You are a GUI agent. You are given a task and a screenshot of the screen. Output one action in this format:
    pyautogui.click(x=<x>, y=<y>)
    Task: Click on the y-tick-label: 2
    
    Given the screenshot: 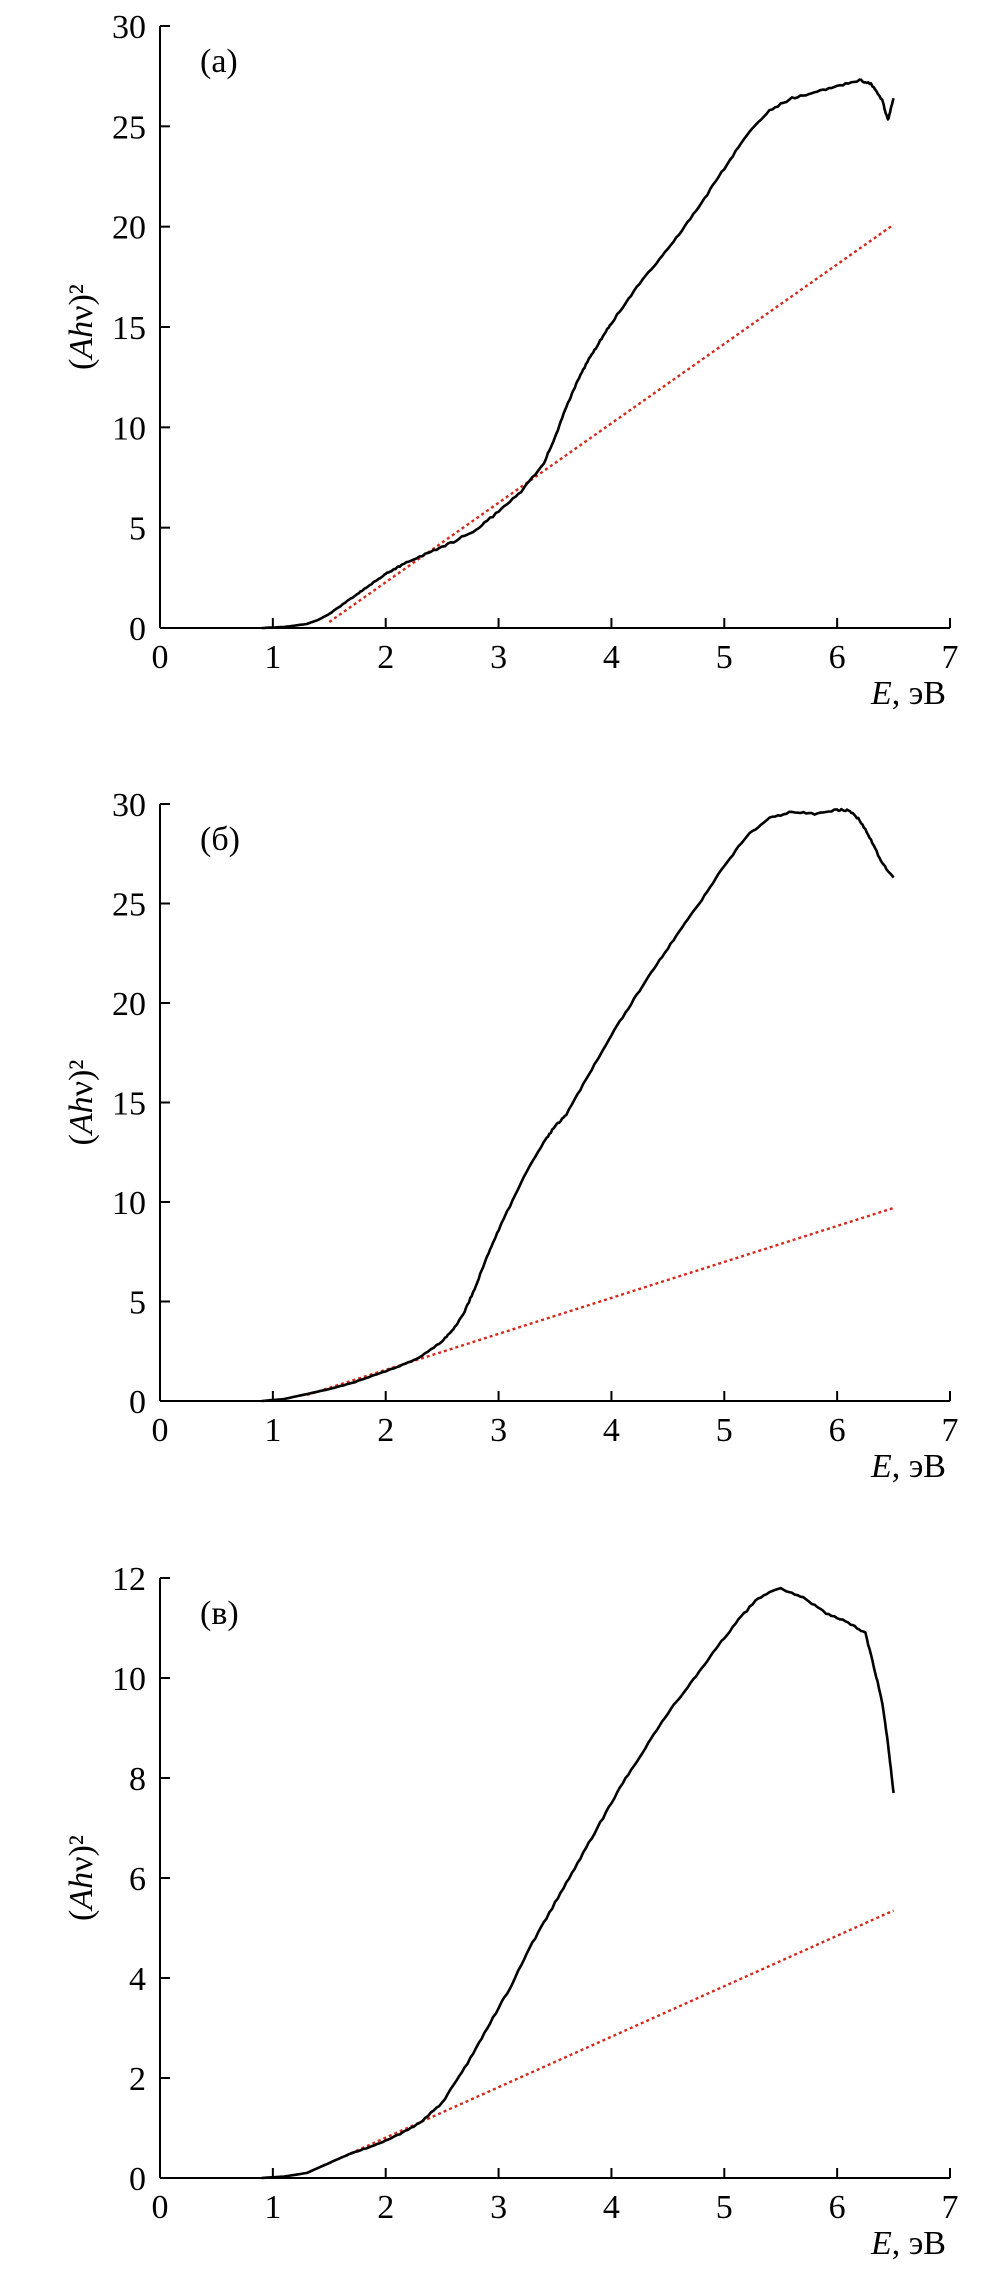 What is the action you would take?
    pyautogui.click(x=137, y=2079)
    